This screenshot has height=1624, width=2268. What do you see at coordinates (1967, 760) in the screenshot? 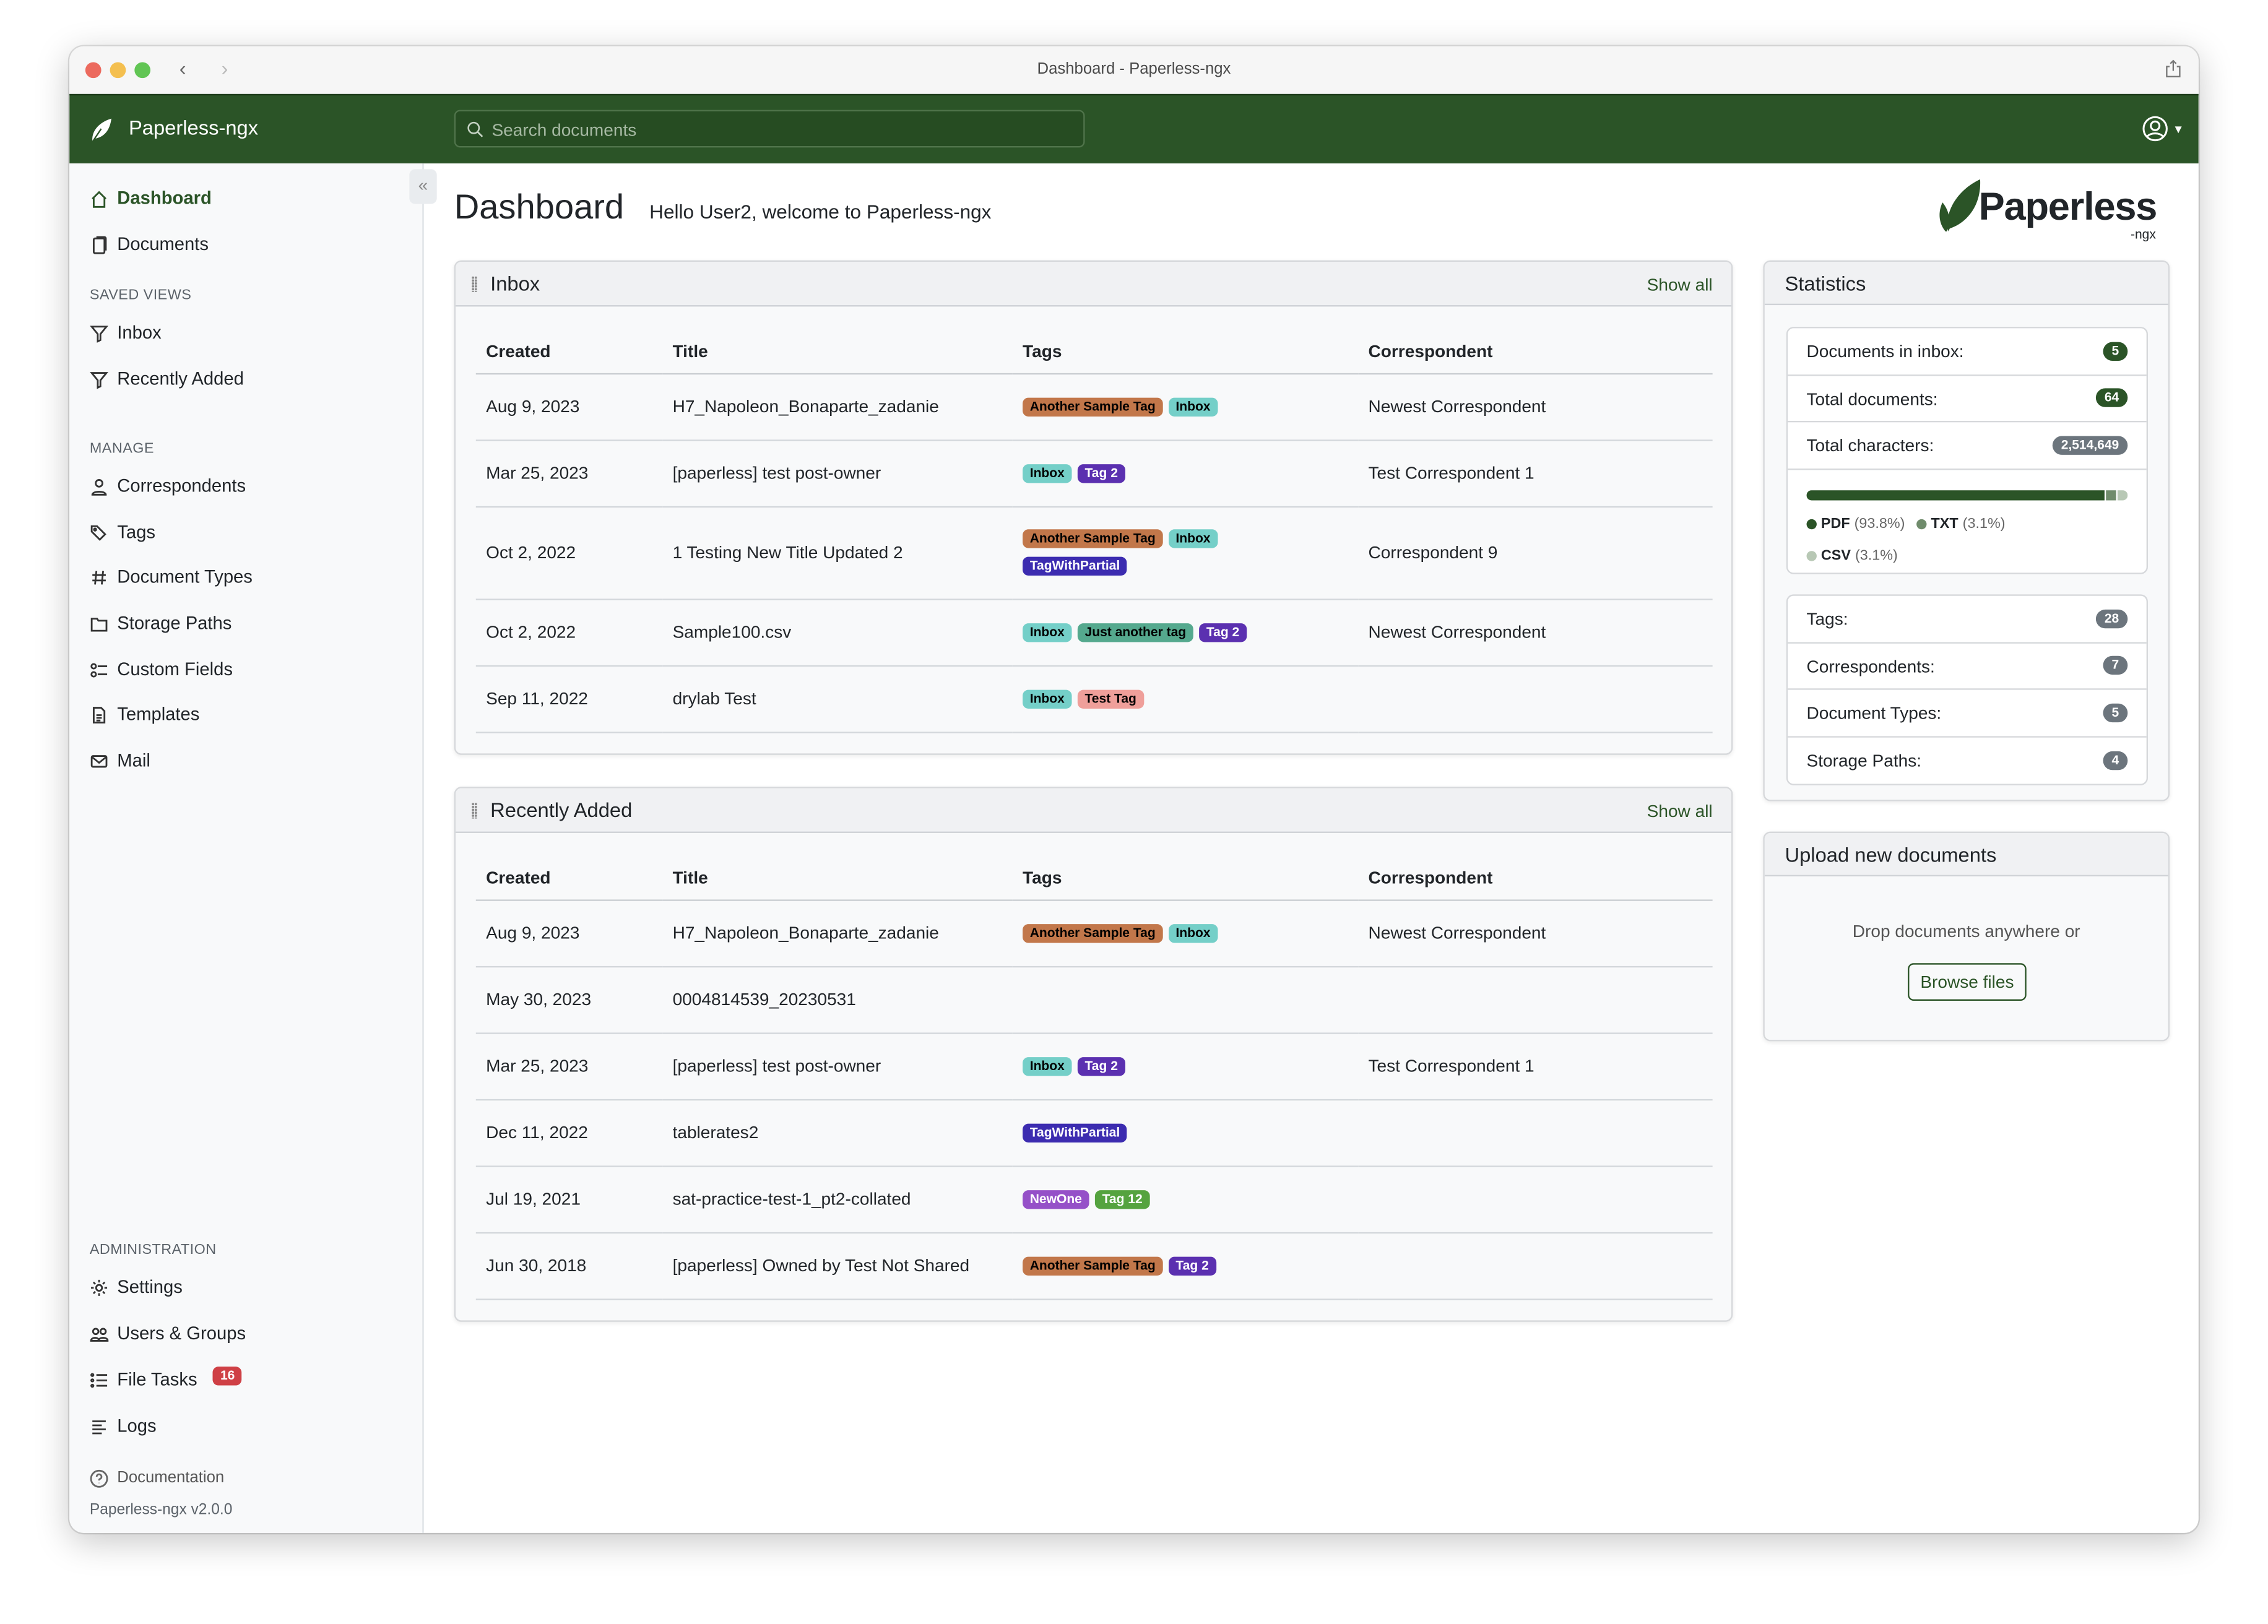
I see `object-count-item: Storage Paths: 4` at bounding box center [1967, 760].